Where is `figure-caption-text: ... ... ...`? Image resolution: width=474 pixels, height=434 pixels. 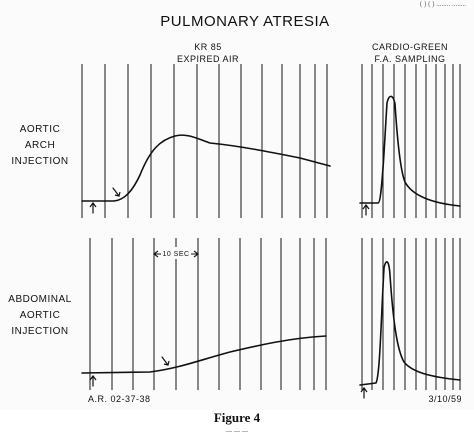
figure-caption-text: ... ... ... is located at coordinates (237, 429).